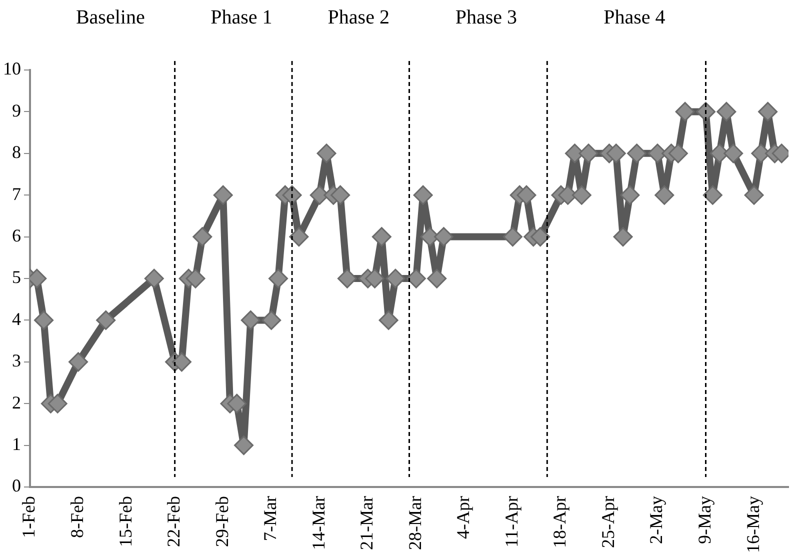 The image size is (799, 556). Describe the element at coordinates (28, 517) in the screenshot. I see `x-tick-label: 1-Feb` at that location.